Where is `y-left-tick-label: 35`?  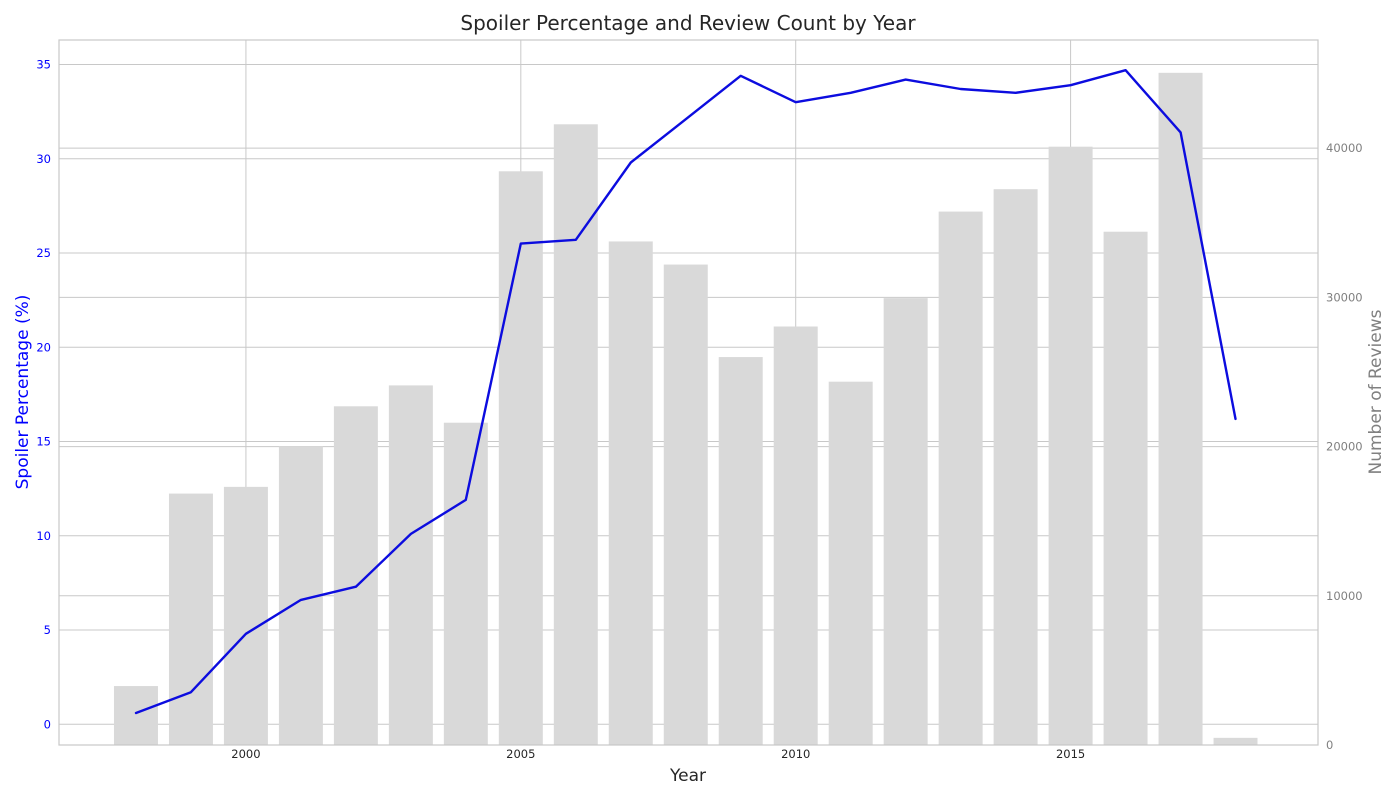 y-left-tick-label: 35 is located at coordinates (43, 65).